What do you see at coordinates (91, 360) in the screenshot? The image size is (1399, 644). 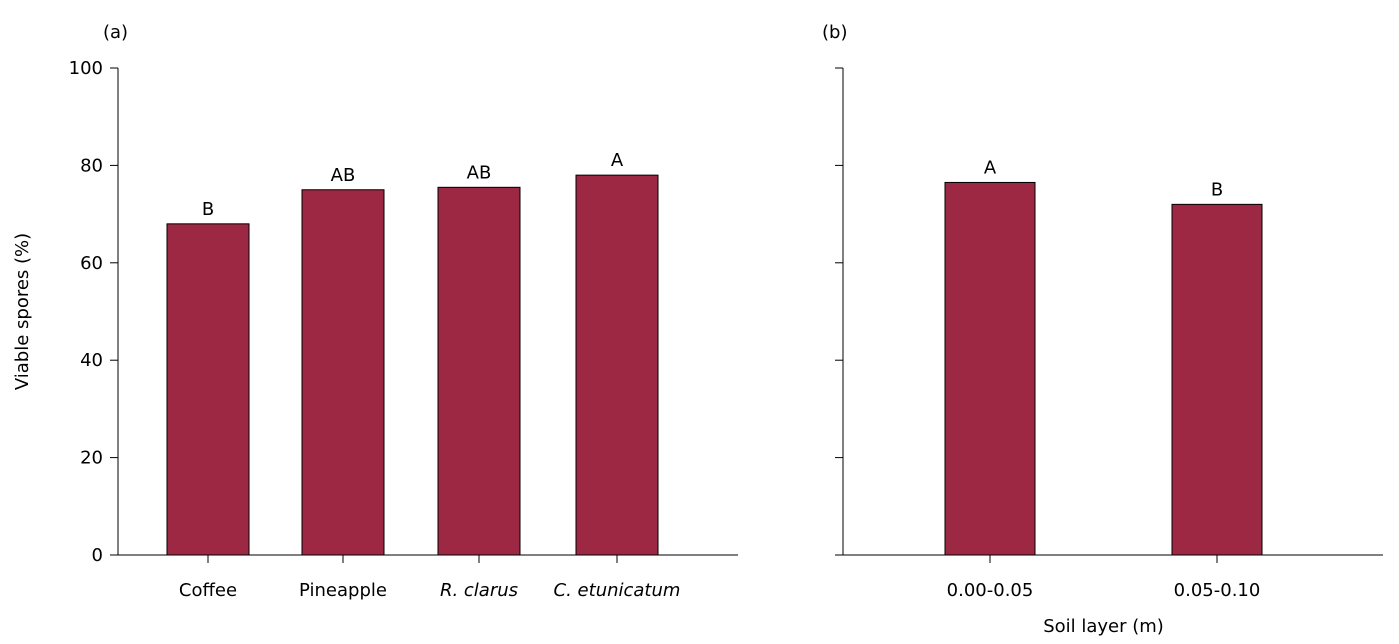 I see `y-tick-label-a-40: 40` at bounding box center [91, 360].